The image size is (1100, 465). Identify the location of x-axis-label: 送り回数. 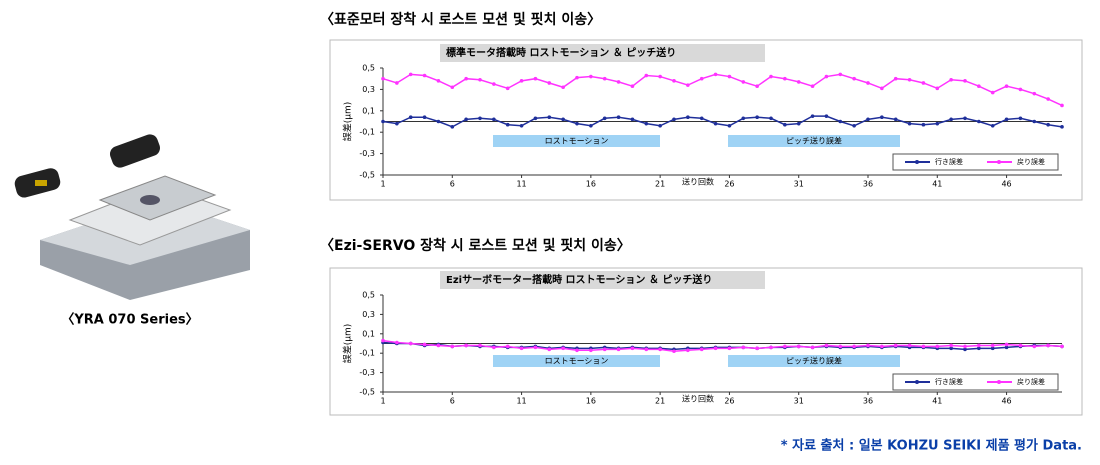
(698, 399).